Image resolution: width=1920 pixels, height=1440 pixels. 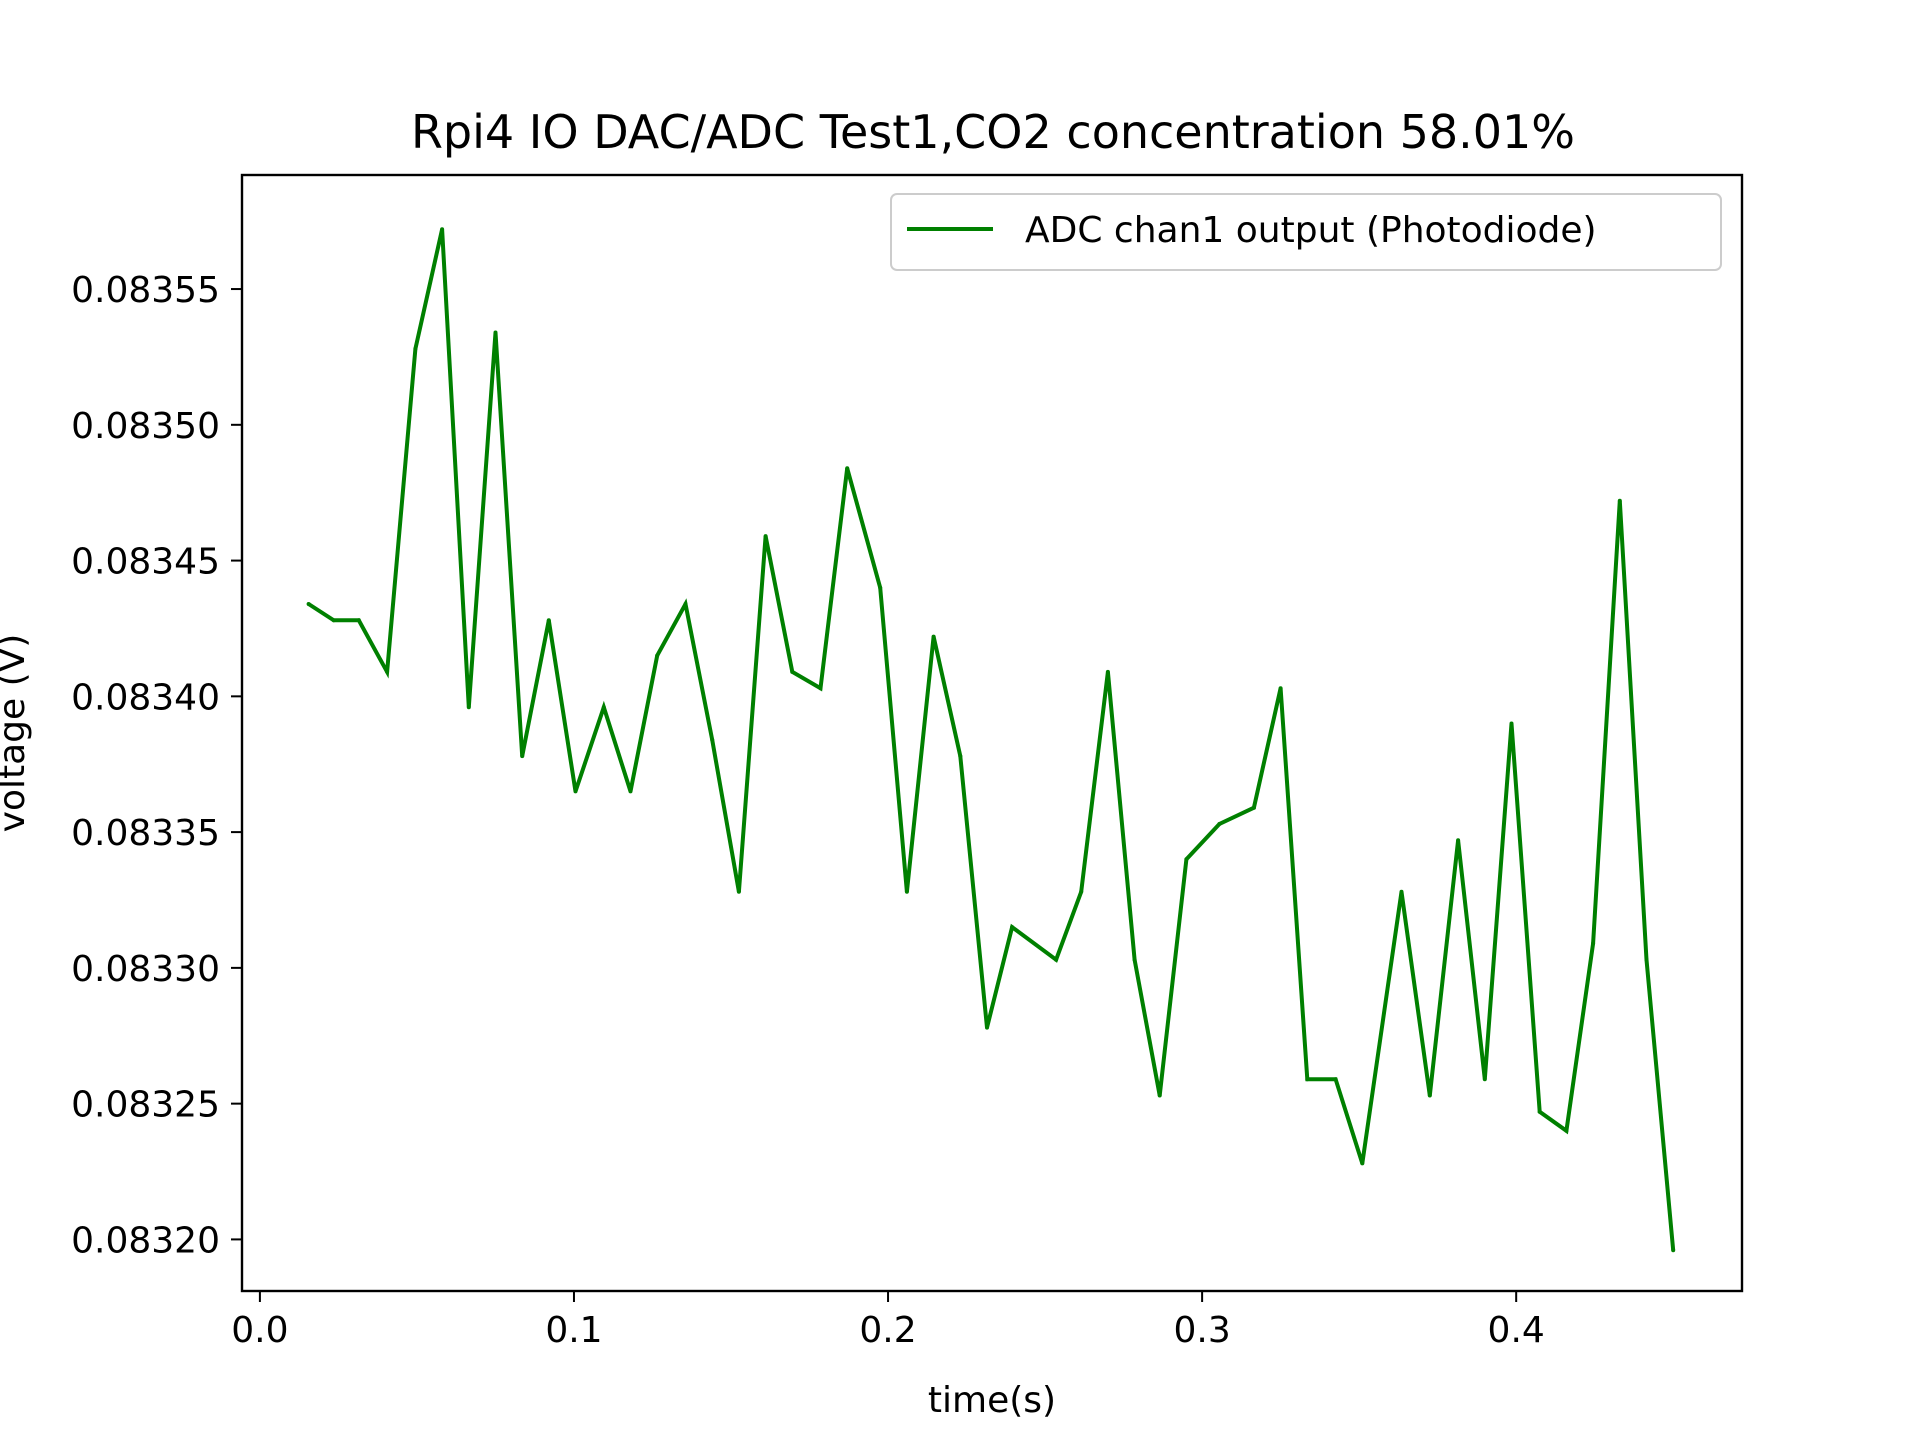 What do you see at coordinates (887, 1330) in the screenshot?
I see `x-tick-label: 0.2` at bounding box center [887, 1330].